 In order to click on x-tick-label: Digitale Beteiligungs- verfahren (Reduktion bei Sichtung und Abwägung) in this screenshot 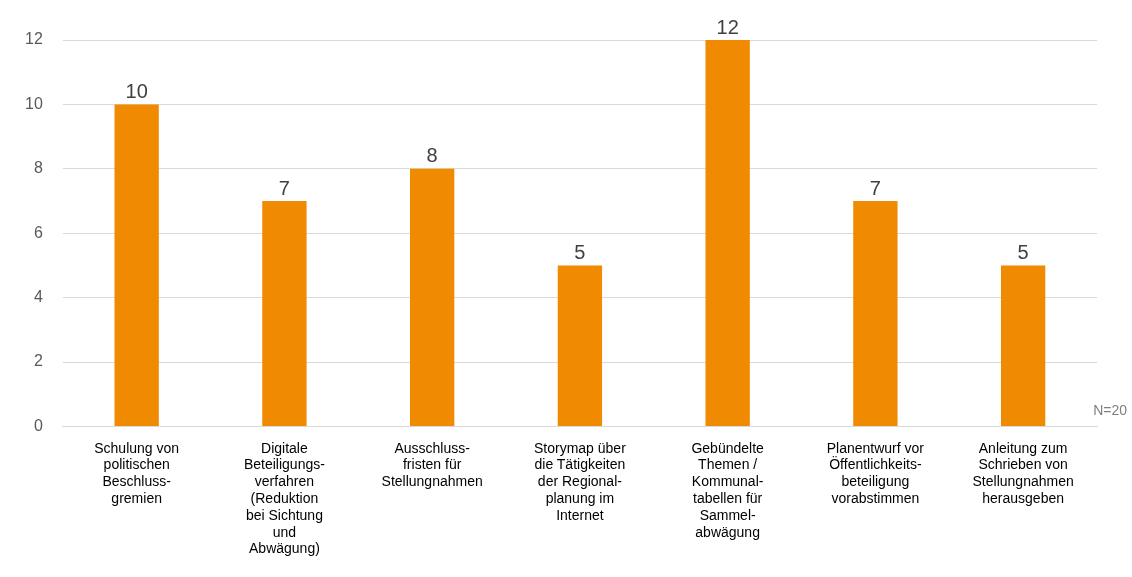, I will do `click(284, 498)`.